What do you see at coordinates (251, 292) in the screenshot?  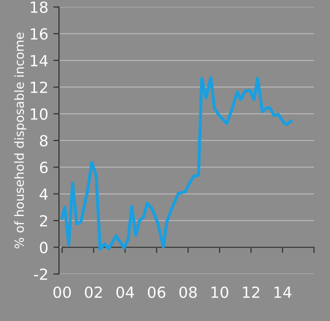 I see `x-tick-label: 12` at bounding box center [251, 292].